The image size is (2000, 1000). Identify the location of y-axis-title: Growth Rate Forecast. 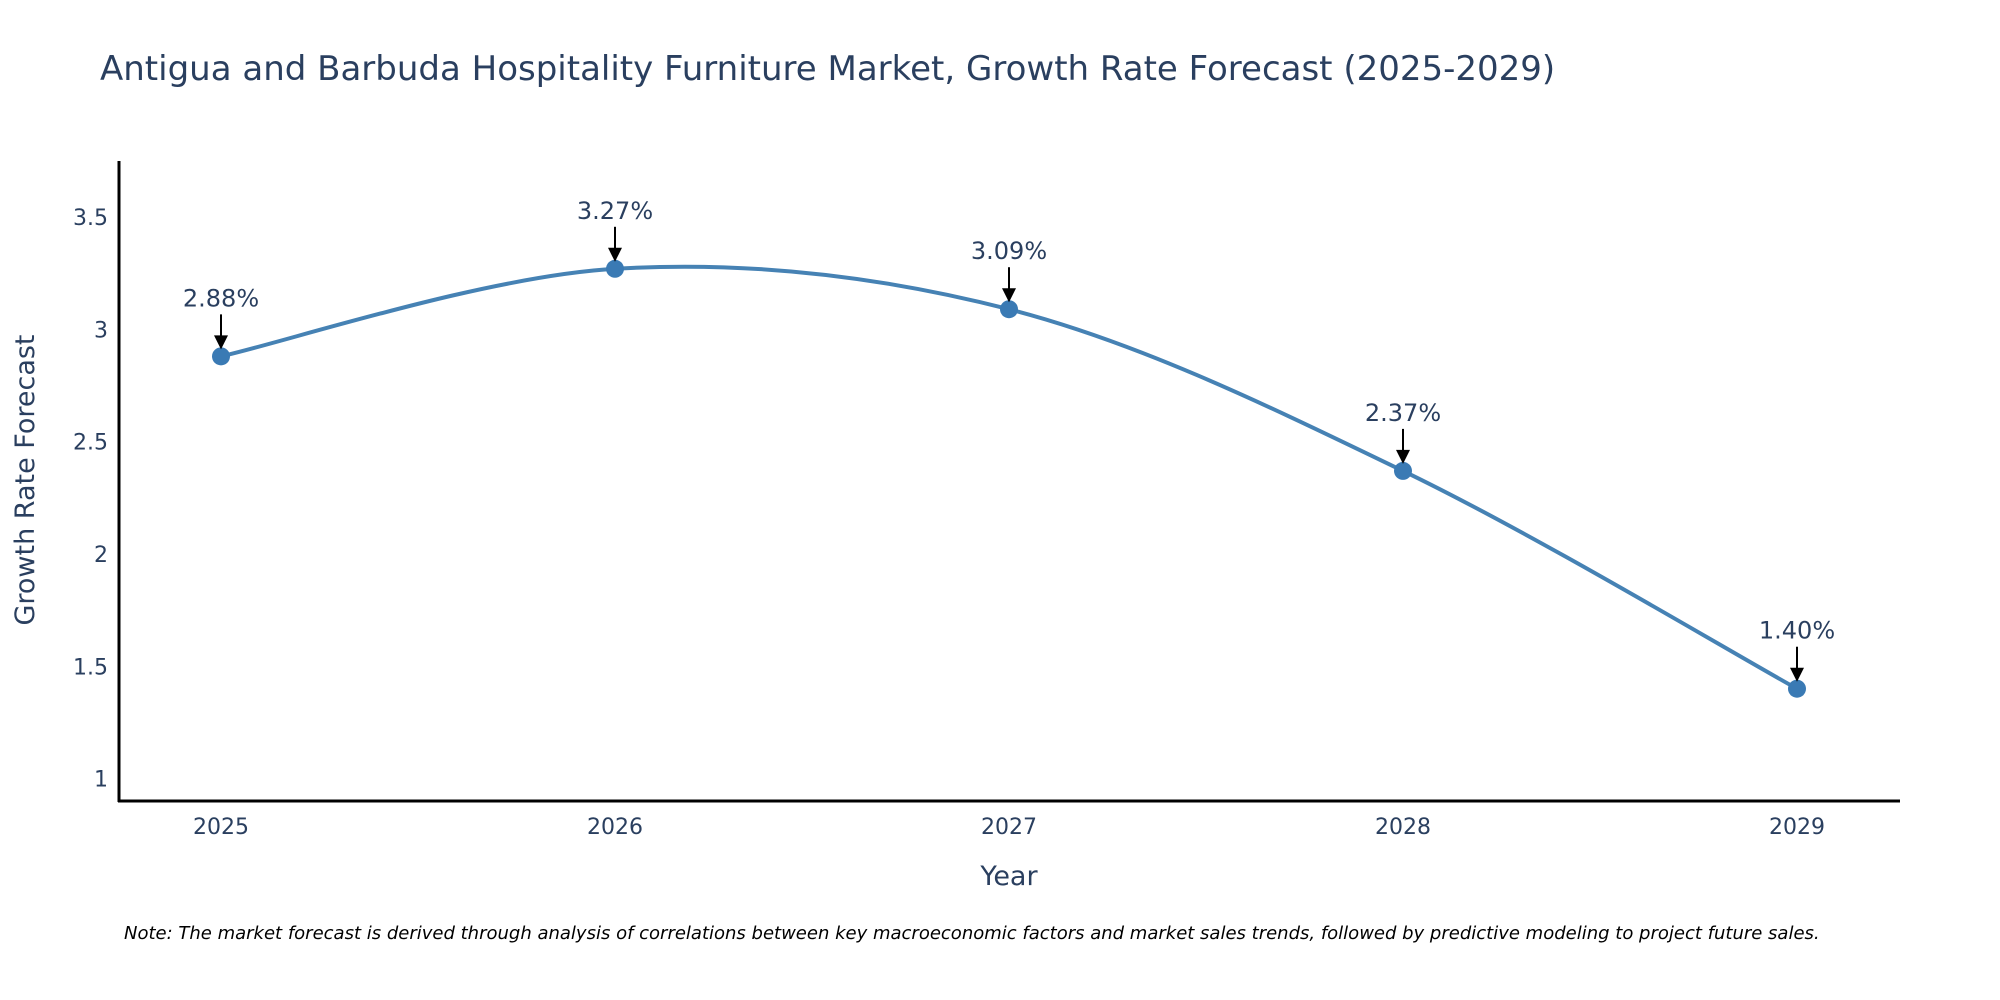
(25, 479).